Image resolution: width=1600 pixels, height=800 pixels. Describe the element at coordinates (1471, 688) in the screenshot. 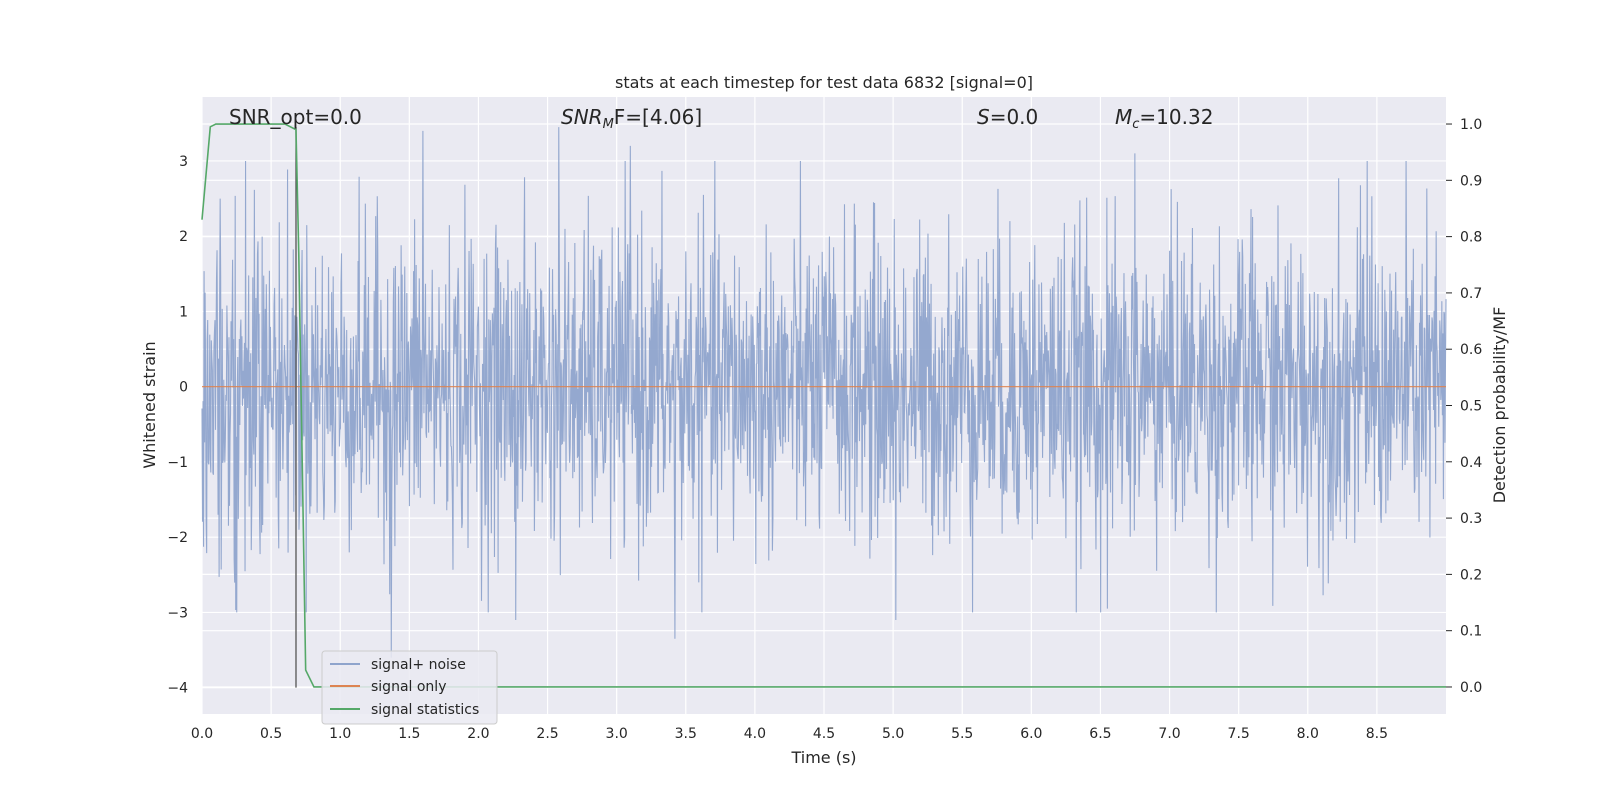

I see `y2-tick-label-10: 0.0` at that location.